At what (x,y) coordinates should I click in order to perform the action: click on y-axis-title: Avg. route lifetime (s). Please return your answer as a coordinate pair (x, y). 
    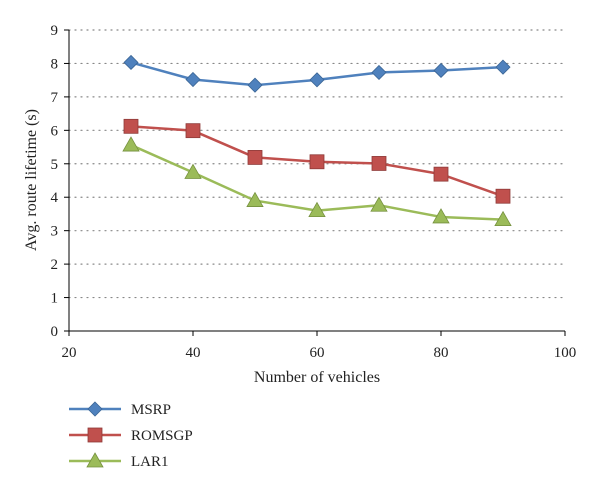
    Looking at the image, I should click on (31, 180).